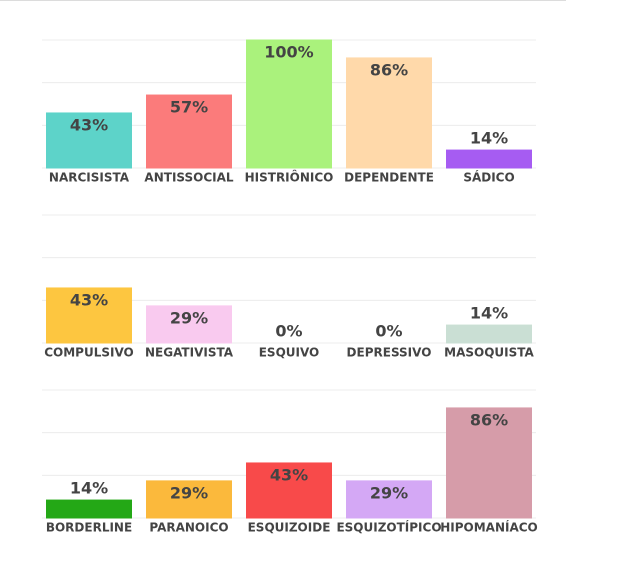 The width and height of the screenshot is (644, 570). What do you see at coordinates (288, 52) in the screenshot?
I see `value-label: 100%` at bounding box center [288, 52].